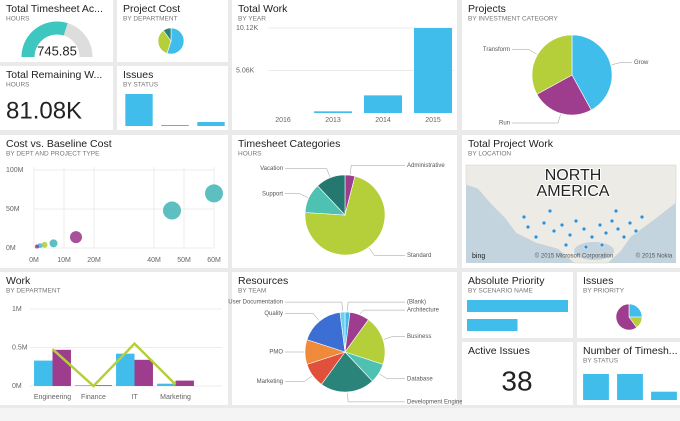  I want to click on tile: Number of Timesh...BY STATUS, so click(628, 373).